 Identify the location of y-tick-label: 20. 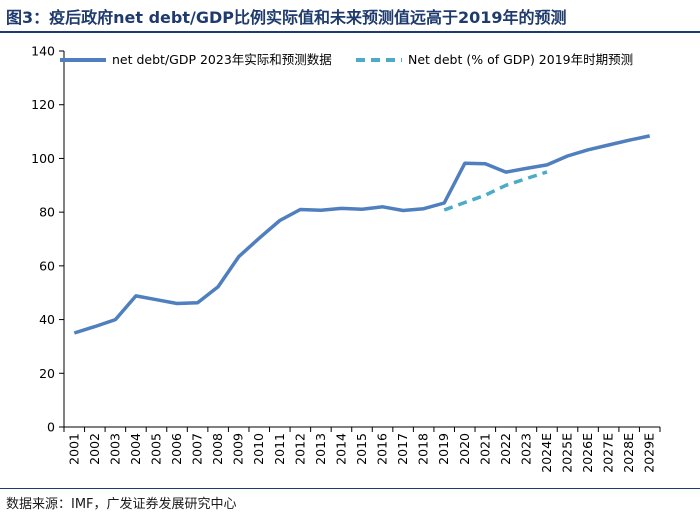
(47, 373).